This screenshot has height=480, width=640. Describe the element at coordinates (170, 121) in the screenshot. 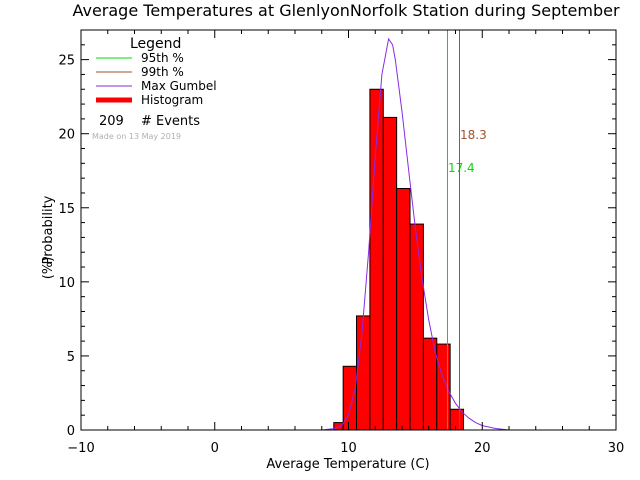

I see `events-label: # Events` at that location.